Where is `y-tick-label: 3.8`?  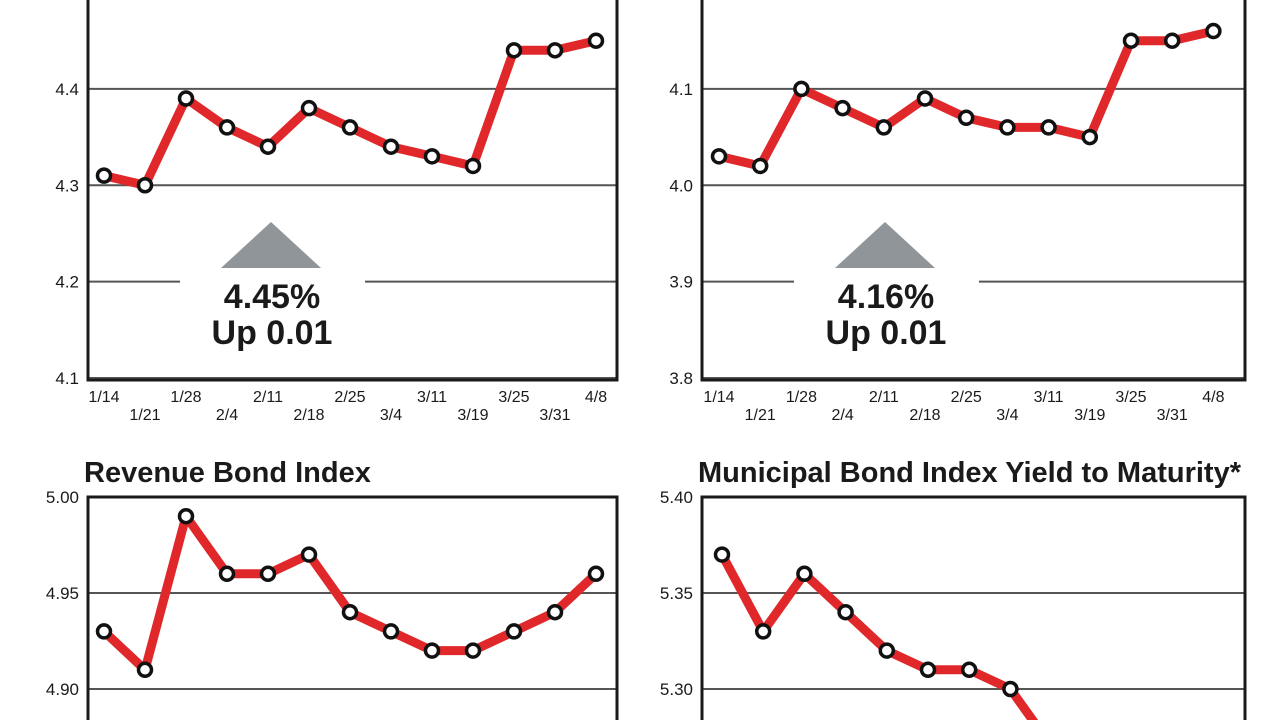 y-tick-label: 3.8 is located at coordinates (681, 378).